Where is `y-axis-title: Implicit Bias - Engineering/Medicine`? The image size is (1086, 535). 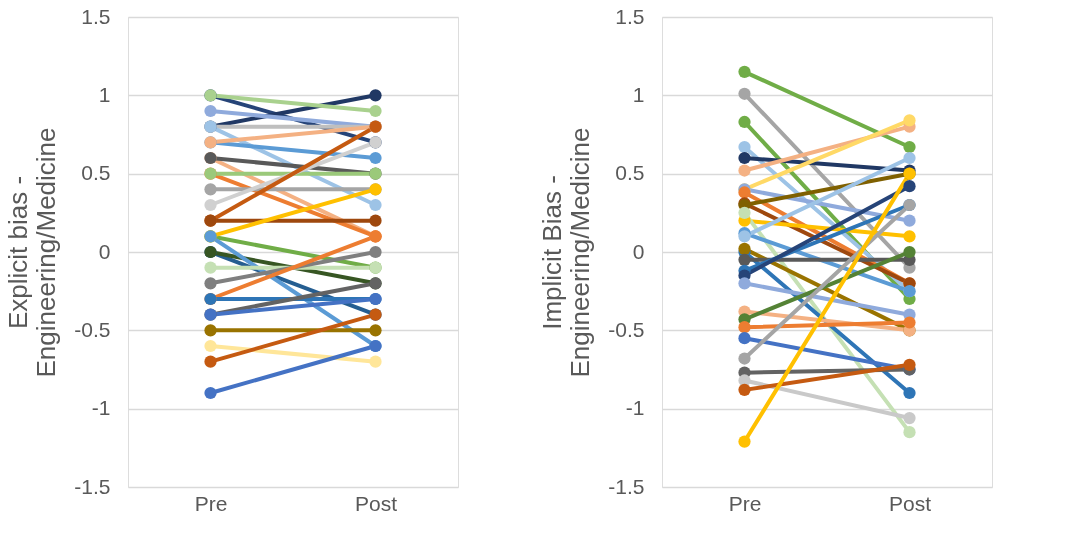 y-axis-title: Implicit Bias - Engineering/Medicine is located at coordinates (566, 252).